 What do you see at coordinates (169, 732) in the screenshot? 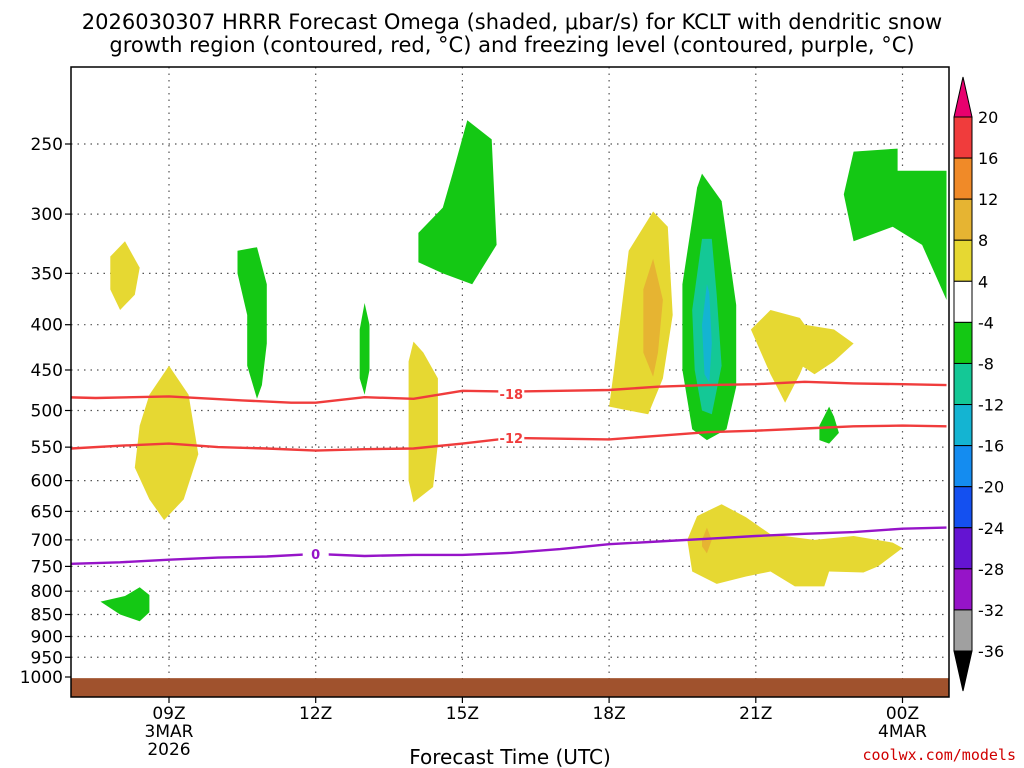
I see `x-tick-date: 3MAR` at bounding box center [169, 732].